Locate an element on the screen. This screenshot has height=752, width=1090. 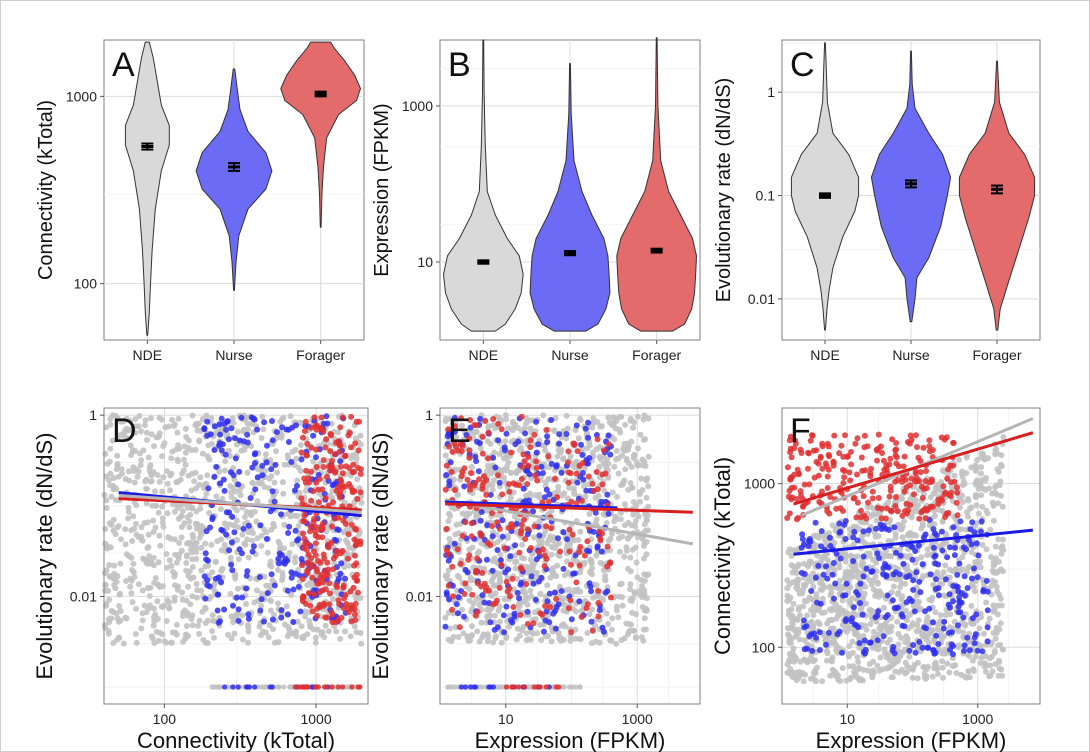
y-tick-label: 0.01 is located at coordinates (83, 596).